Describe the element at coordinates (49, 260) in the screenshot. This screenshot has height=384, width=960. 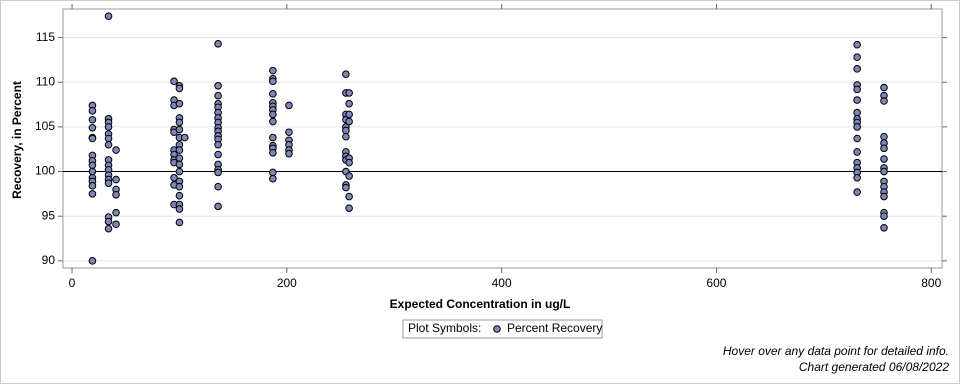
I see `y-tick-label: 90` at that location.